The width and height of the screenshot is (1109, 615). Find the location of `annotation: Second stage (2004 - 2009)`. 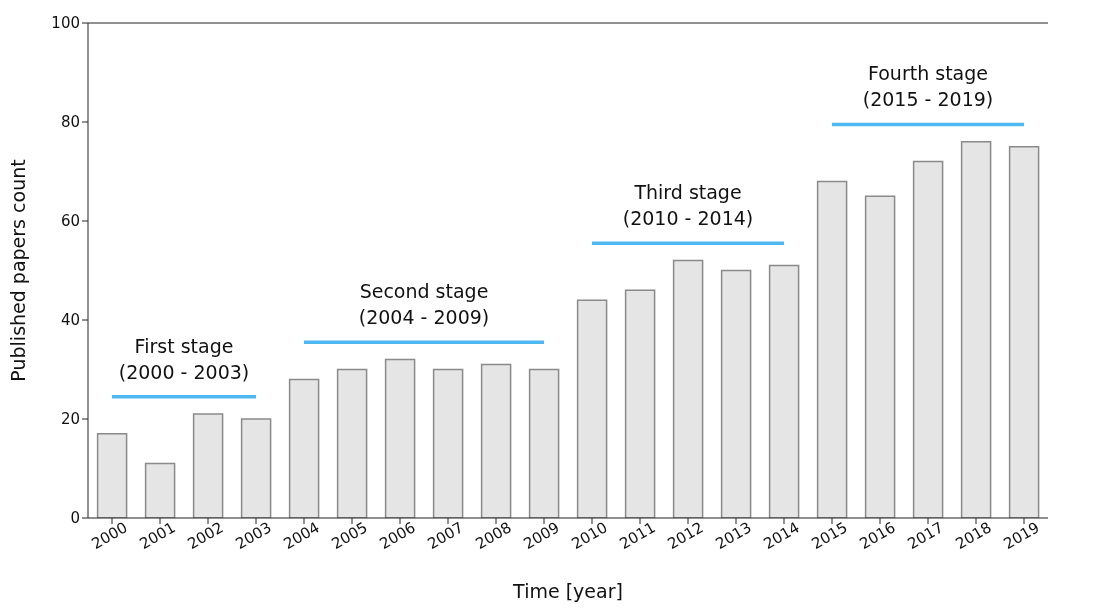

annotation: Second stage (2004 - 2009) is located at coordinates (424, 304).